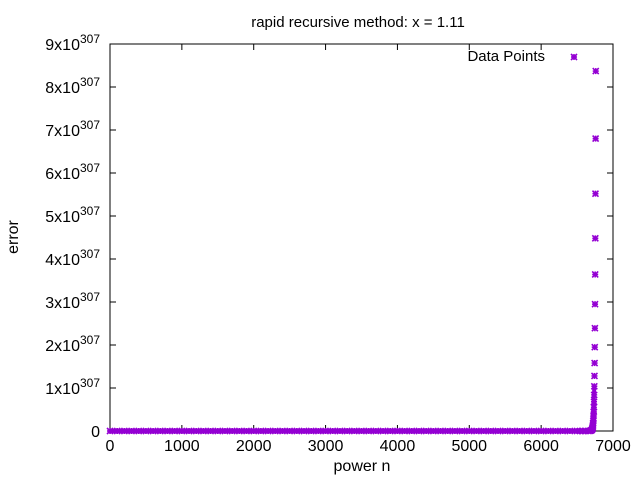  Describe the element at coordinates (358, 22) in the screenshot. I see `chart-title: rapid recursive method: x = 1.11` at that location.